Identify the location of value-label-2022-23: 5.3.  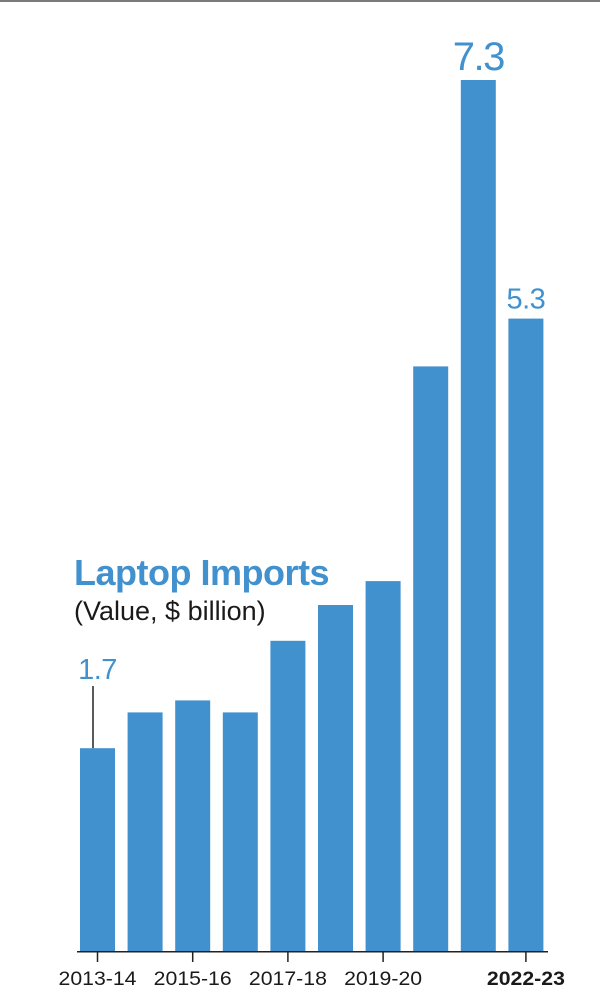
(525, 300).